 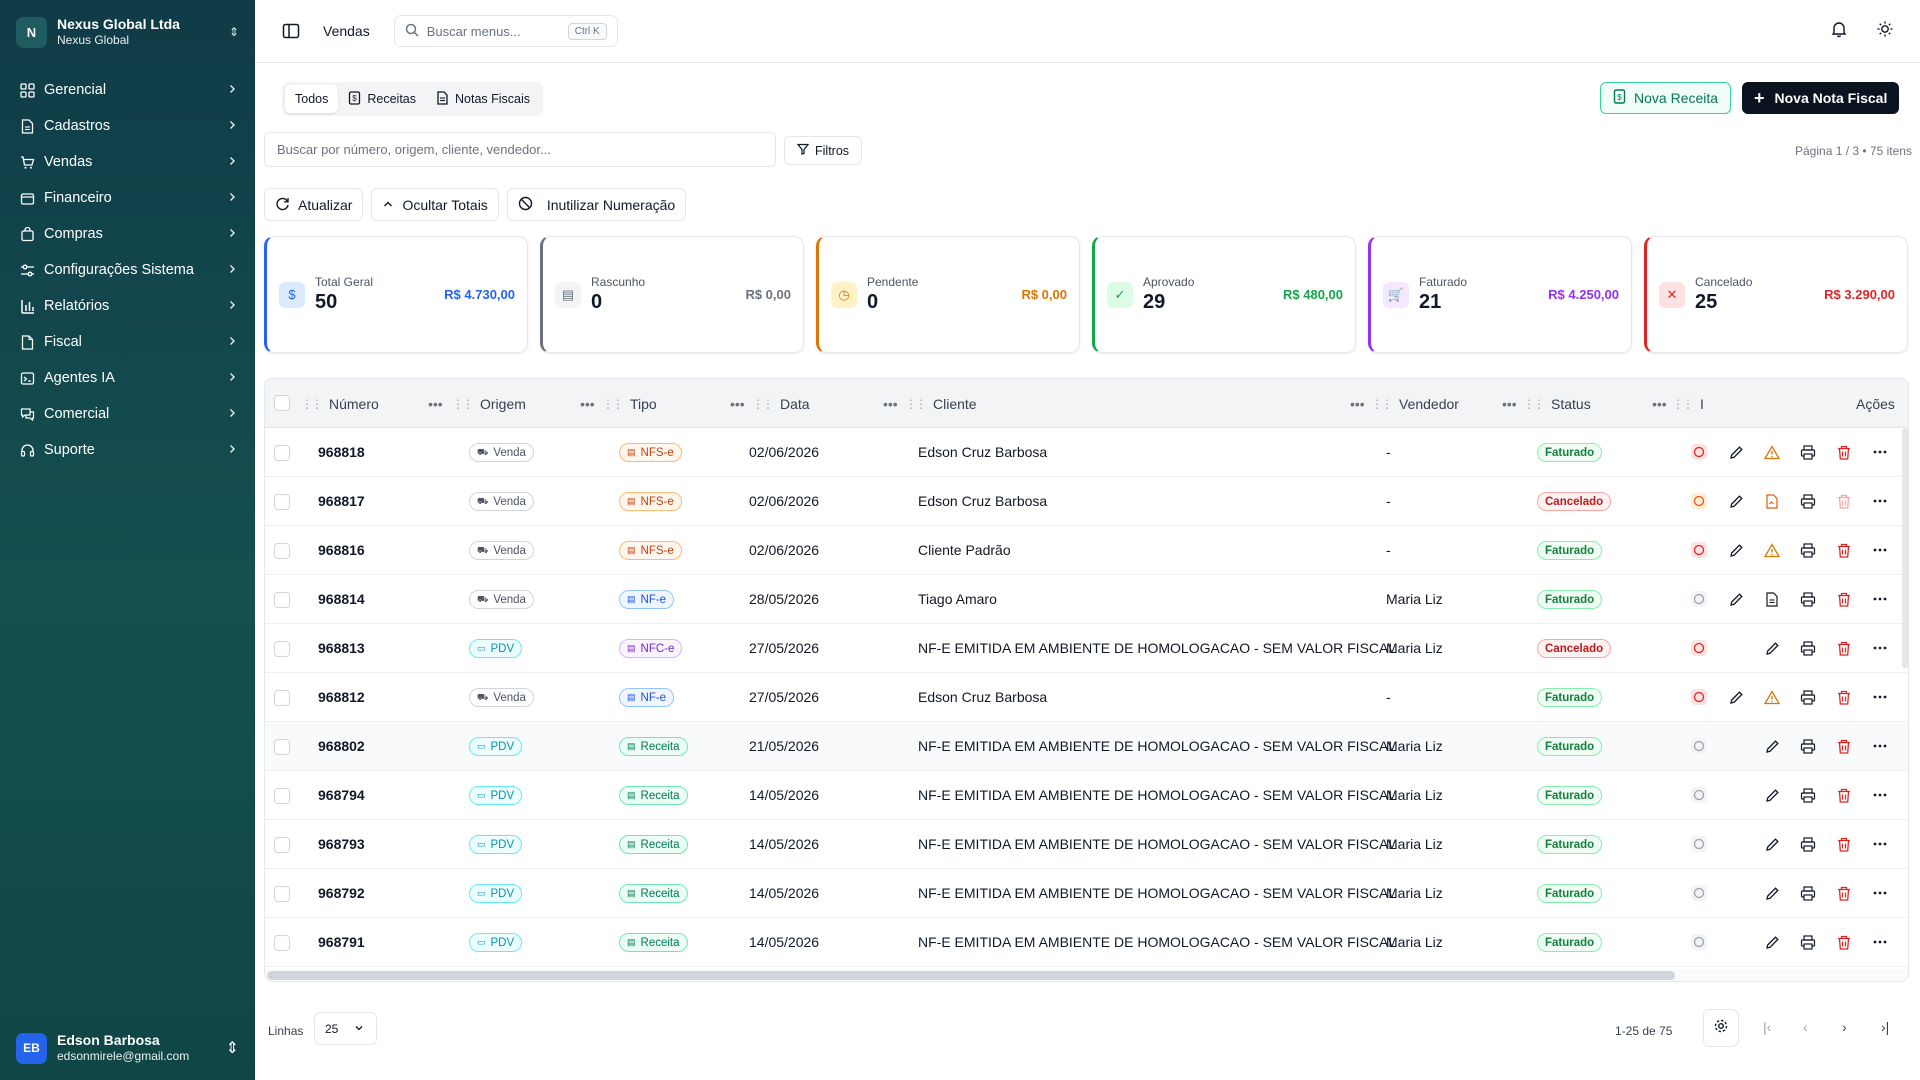 I want to click on summary-card-total-geral: $ Total Geral 50 R$ 4.730,00, so click(x=396, y=294).